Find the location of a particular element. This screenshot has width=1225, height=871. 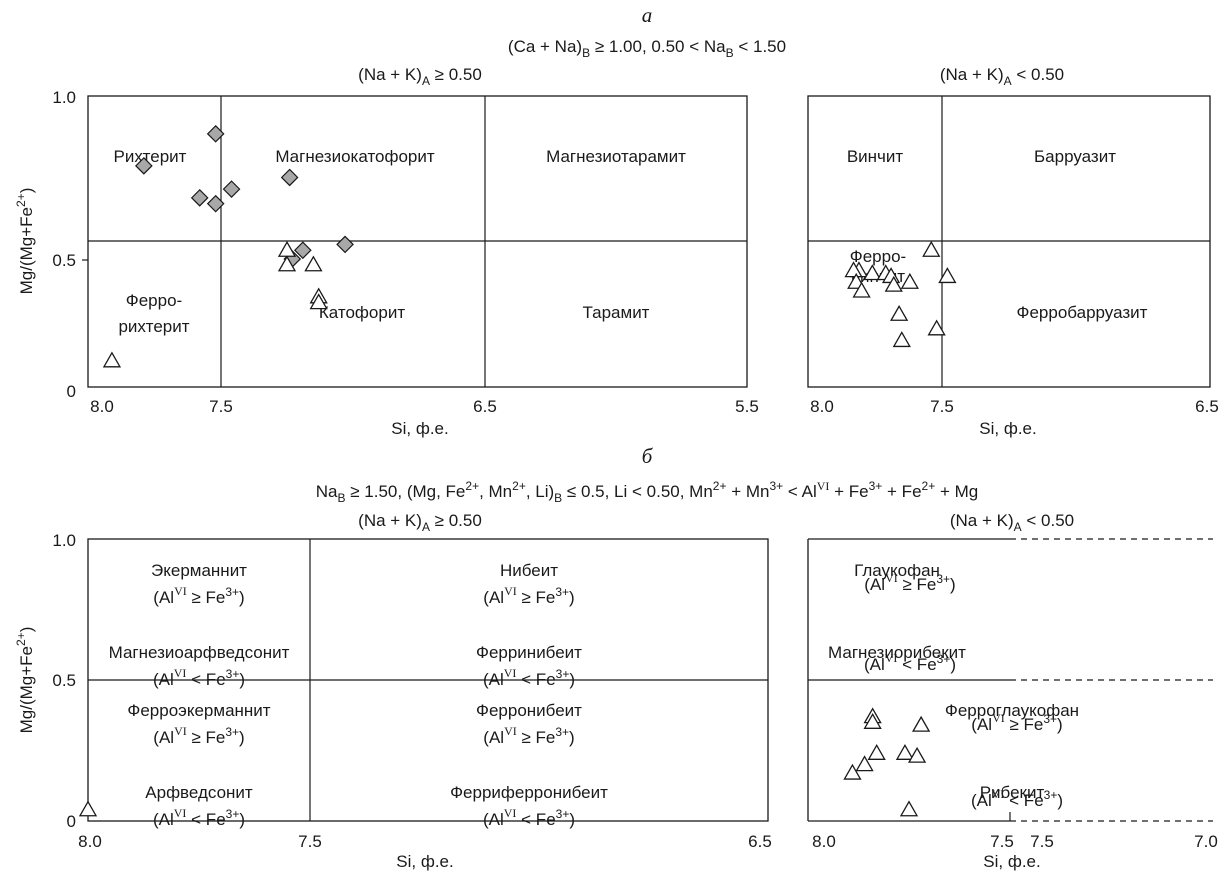

field-label: Ферриферронибеит is located at coordinates (529, 792).